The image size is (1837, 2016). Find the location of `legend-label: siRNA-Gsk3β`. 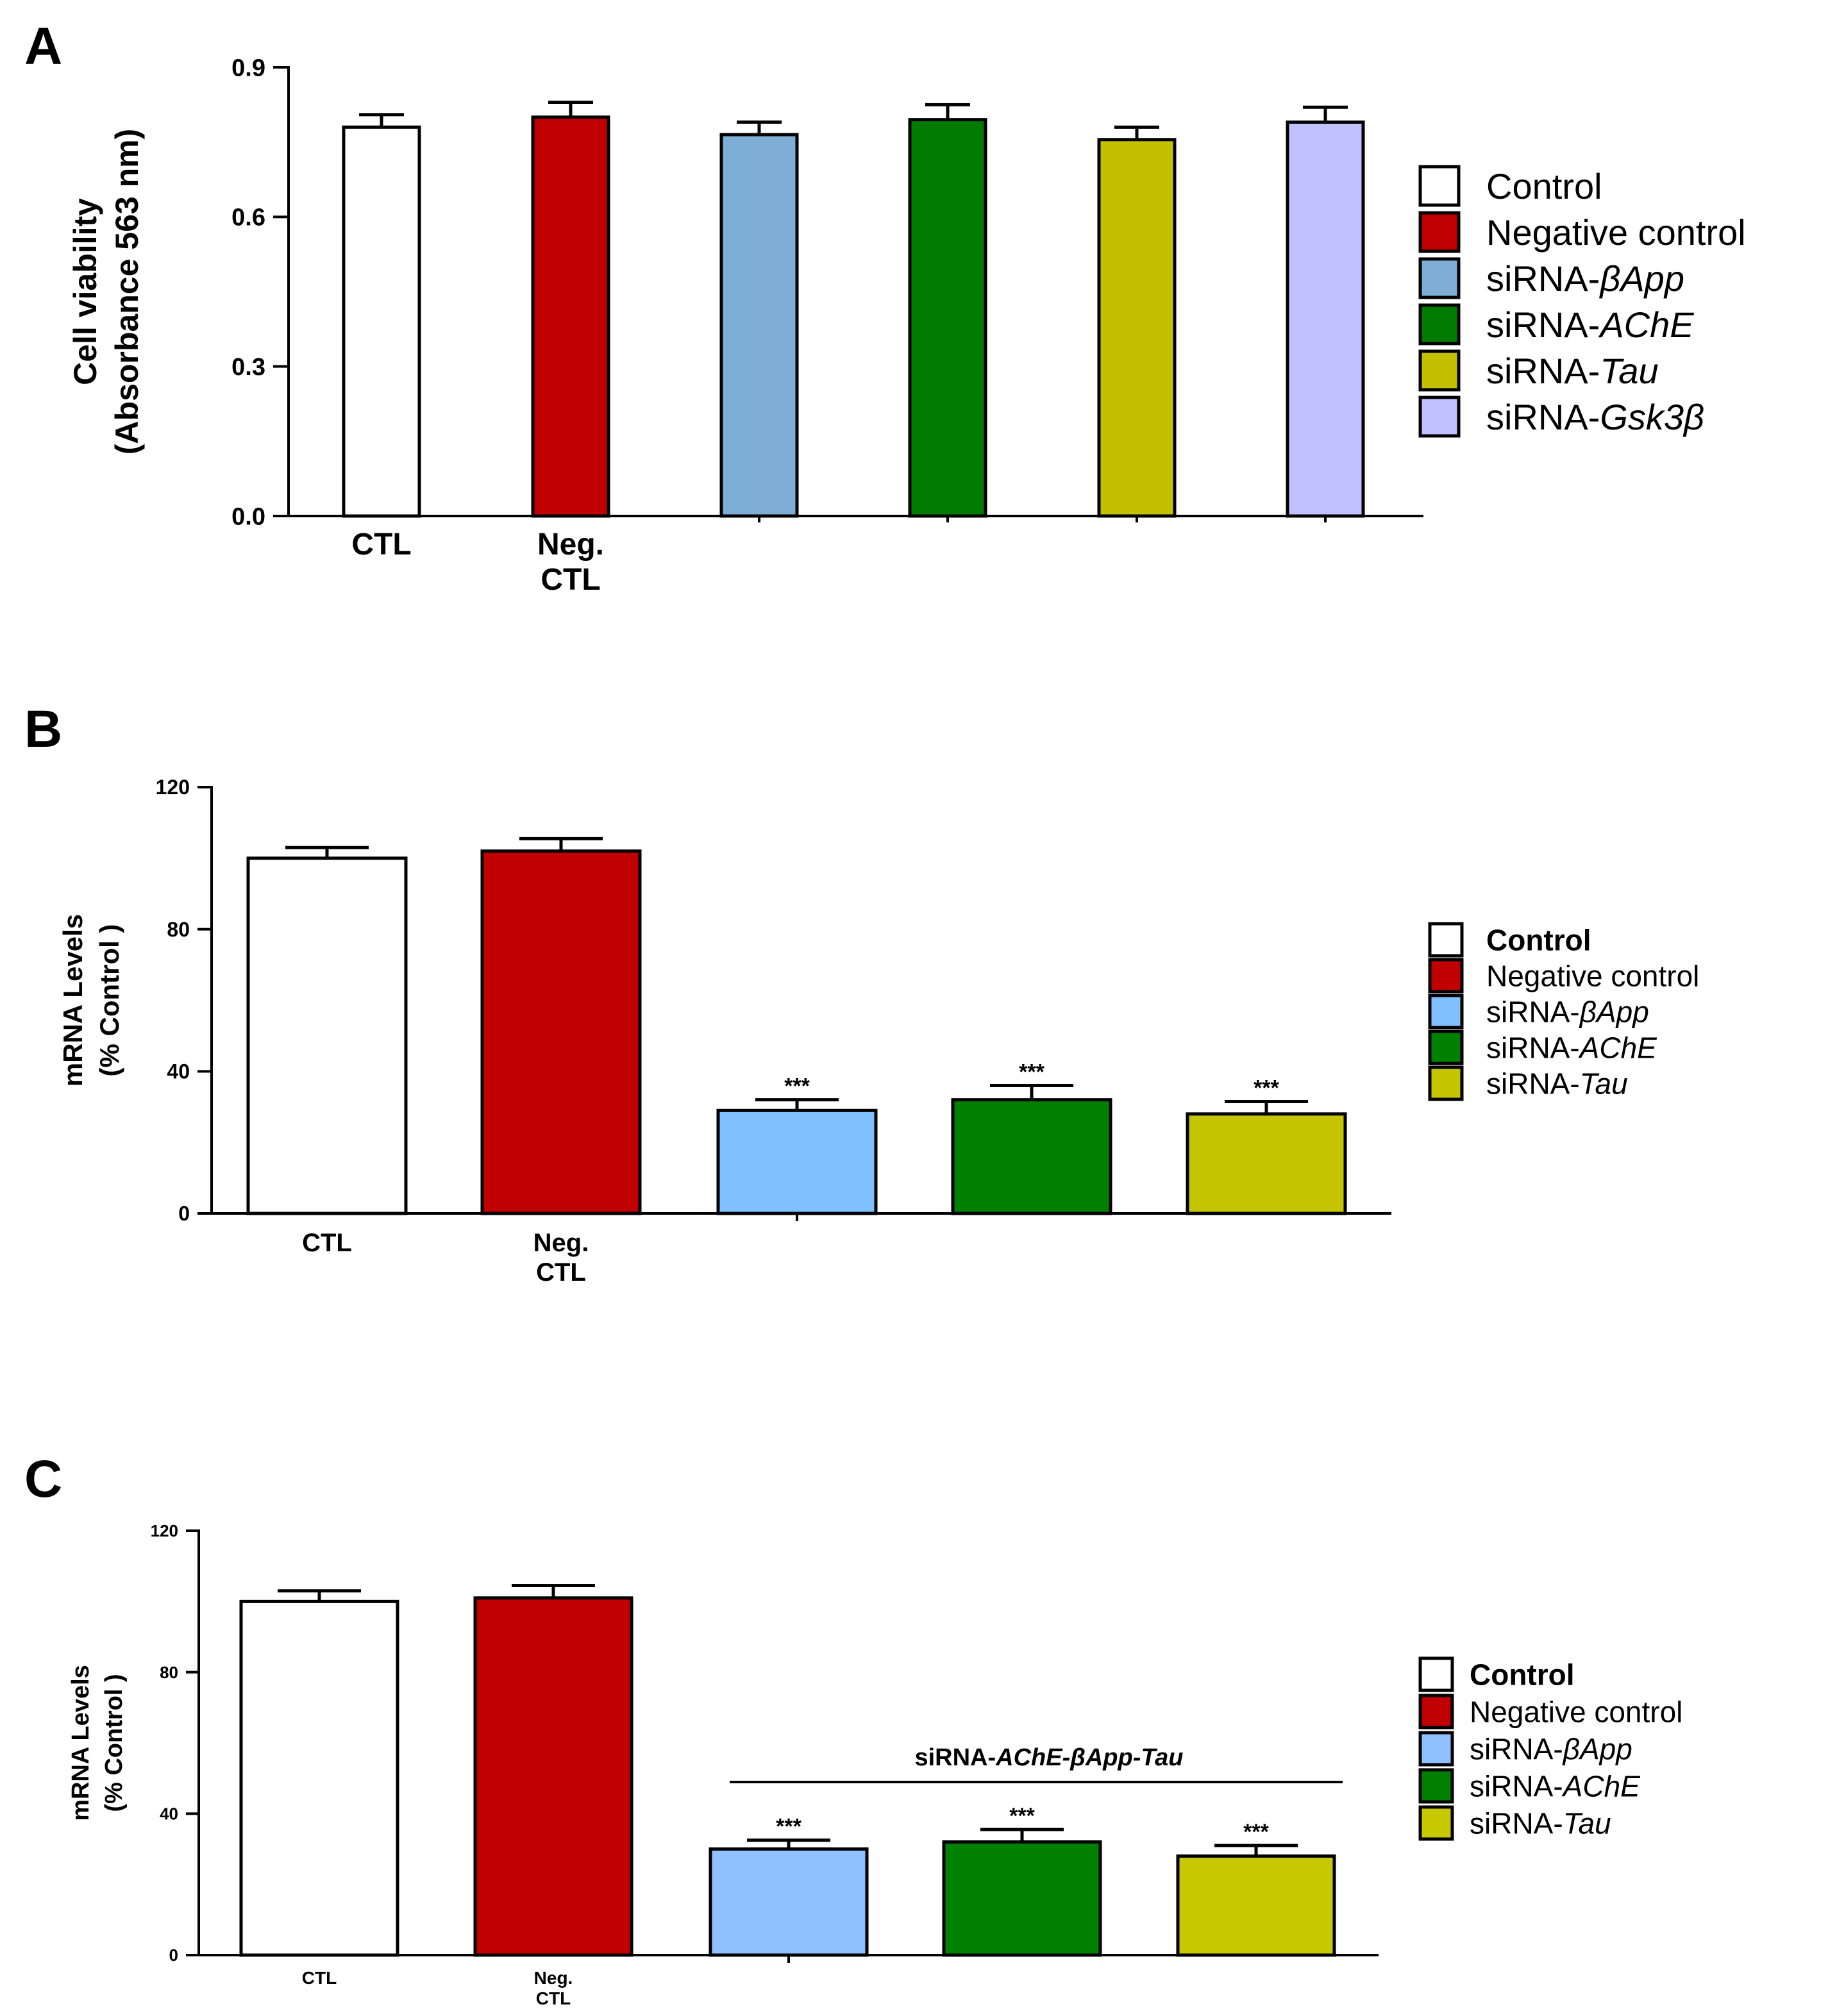

legend-label: siRNA-Gsk3β is located at coordinates (1595, 417).